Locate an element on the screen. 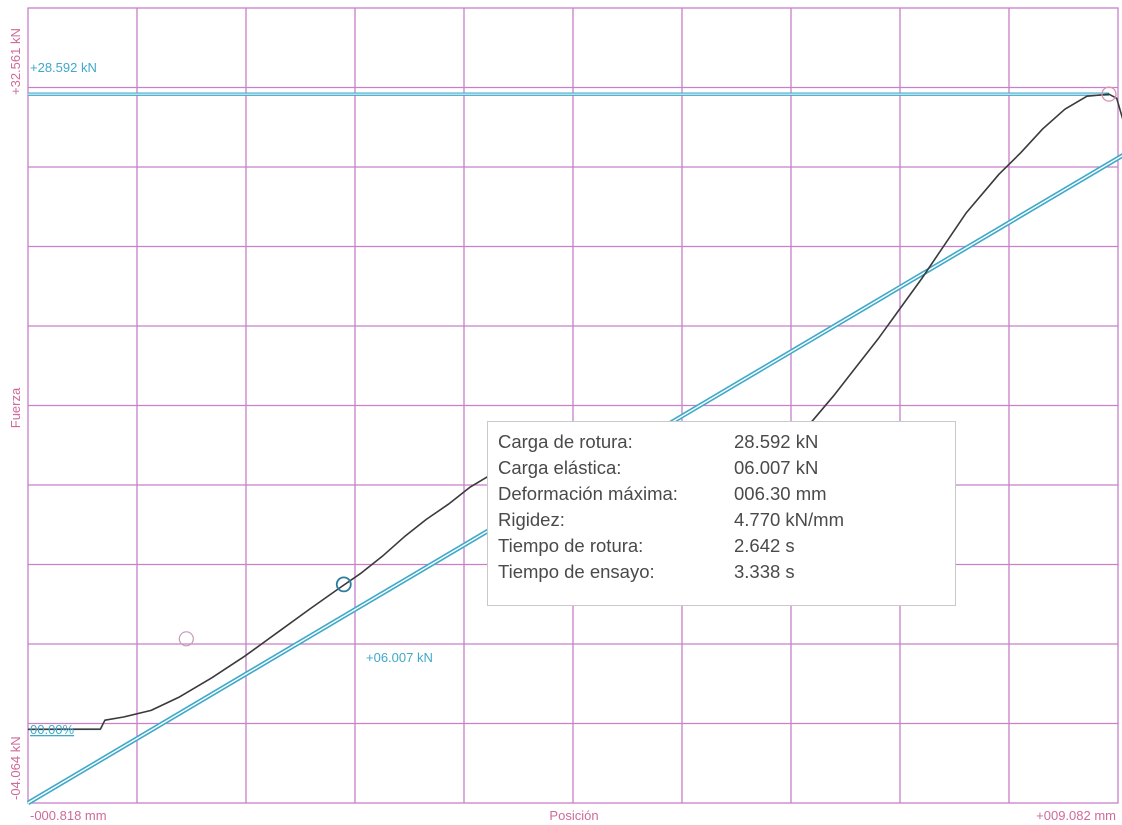  result-label: Tiempo de rotura: is located at coordinates (571, 545).